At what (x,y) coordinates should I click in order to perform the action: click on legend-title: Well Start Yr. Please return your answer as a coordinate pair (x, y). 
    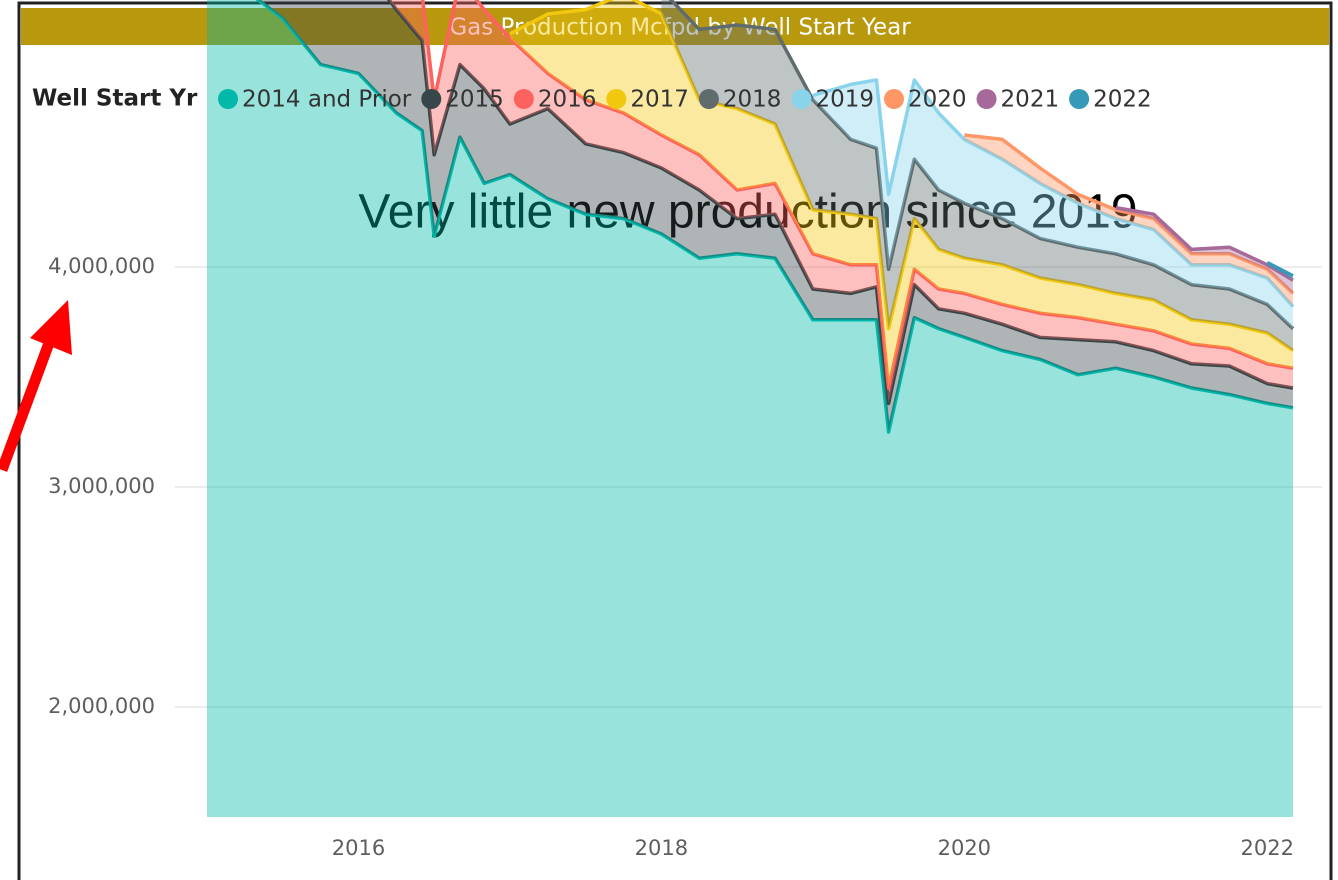
    Looking at the image, I should click on (115, 99).